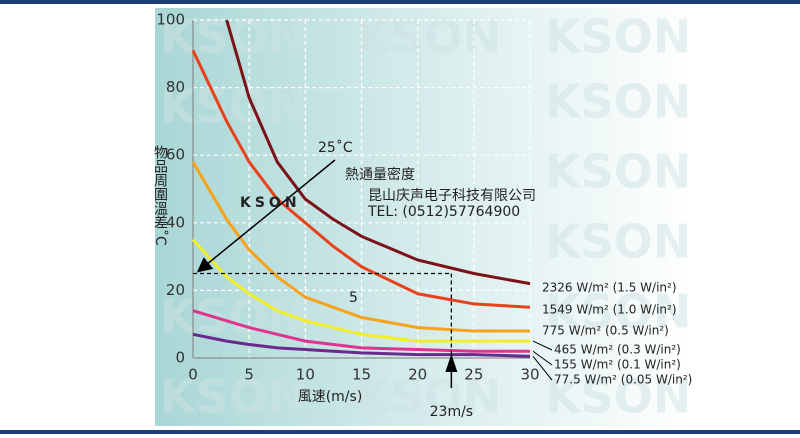 The width and height of the screenshot is (800, 438). Describe the element at coordinates (175, 222) in the screenshot. I see `y-tick-label: 40` at that location.